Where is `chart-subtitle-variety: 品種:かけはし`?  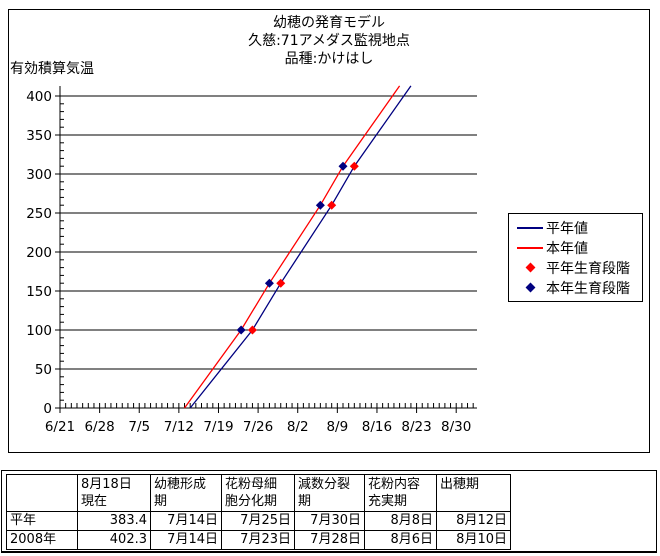
chart-subtitle-variety: 品種:かけはし is located at coordinates (329, 59).